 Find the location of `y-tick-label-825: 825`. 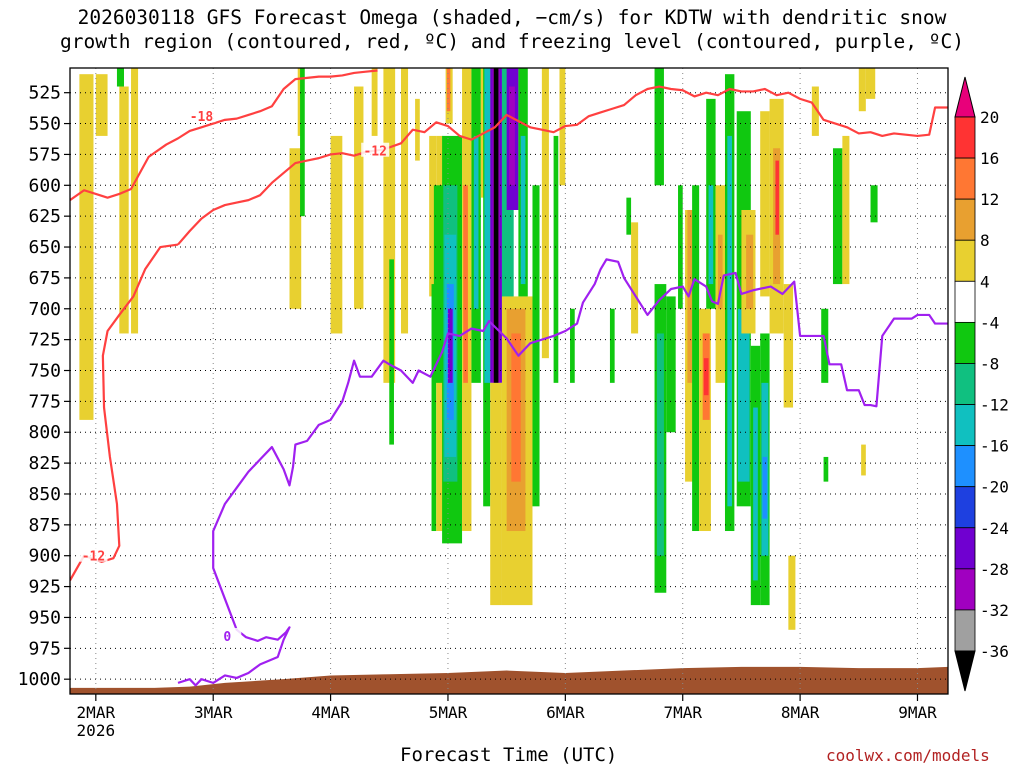

y-tick-label-825: 825 is located at coordinates (44, 463).